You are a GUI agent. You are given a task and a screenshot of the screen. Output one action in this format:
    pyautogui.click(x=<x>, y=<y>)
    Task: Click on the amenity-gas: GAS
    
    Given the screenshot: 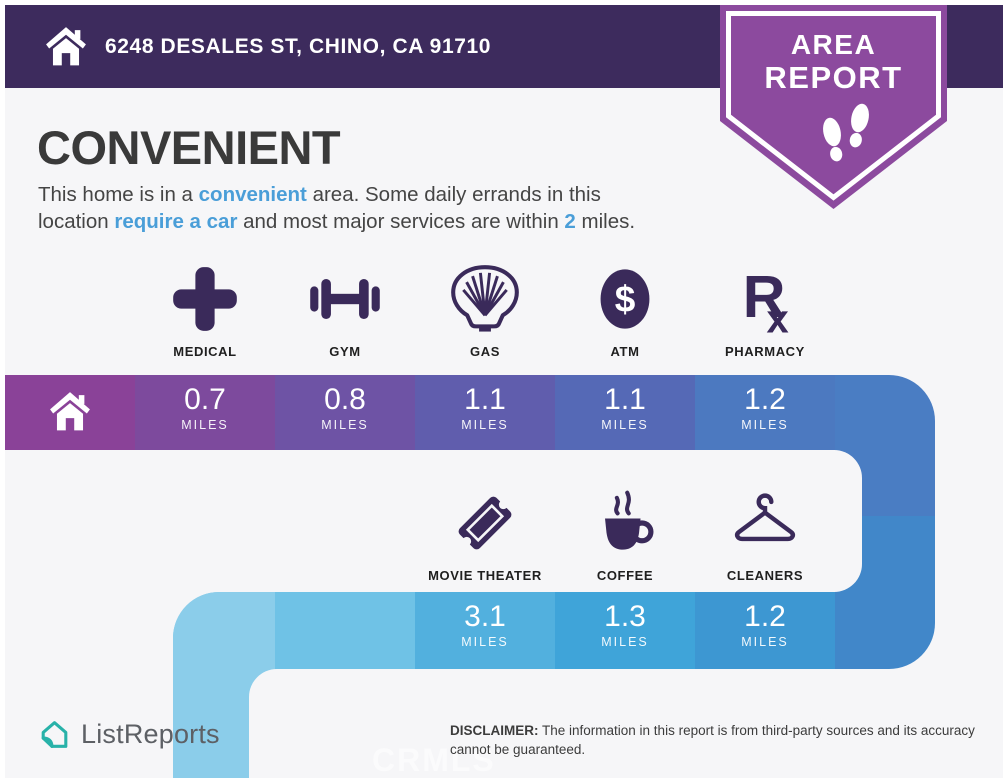 What is the action you would take?
    pyautogui.click(x=485, y=310)
    